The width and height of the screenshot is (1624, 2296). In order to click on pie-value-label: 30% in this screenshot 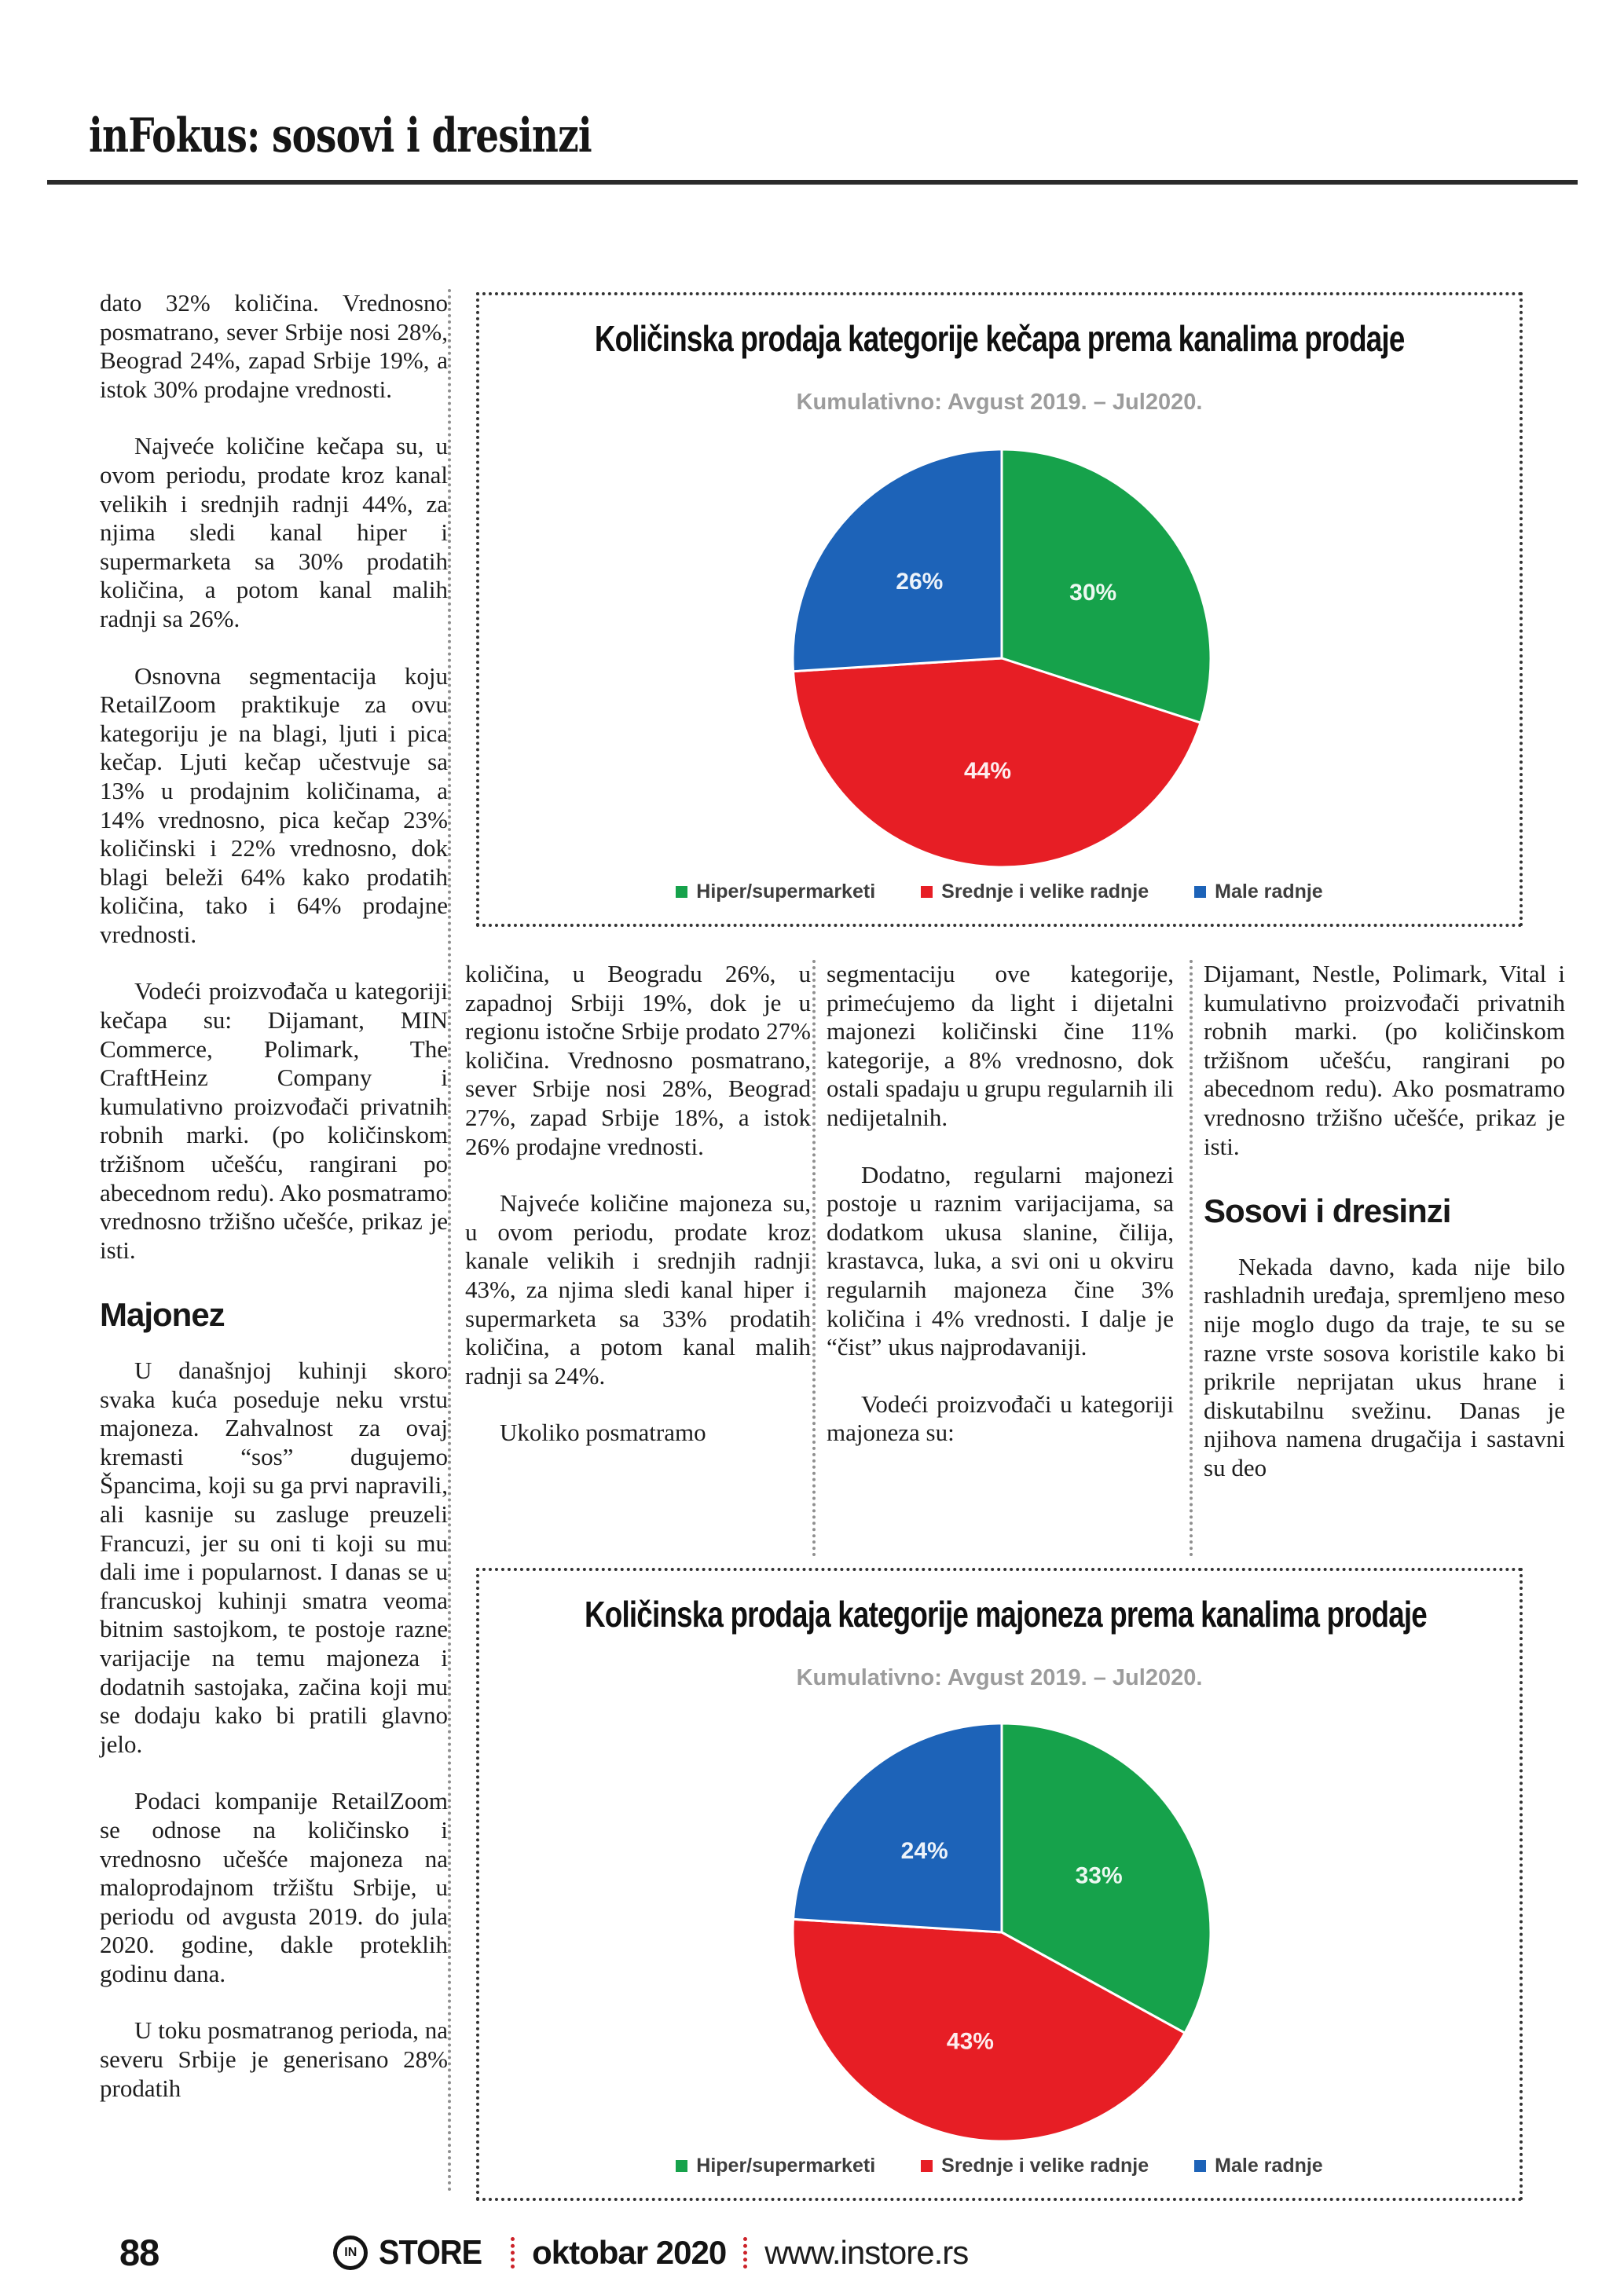, I will do `click(1092, 593)`.